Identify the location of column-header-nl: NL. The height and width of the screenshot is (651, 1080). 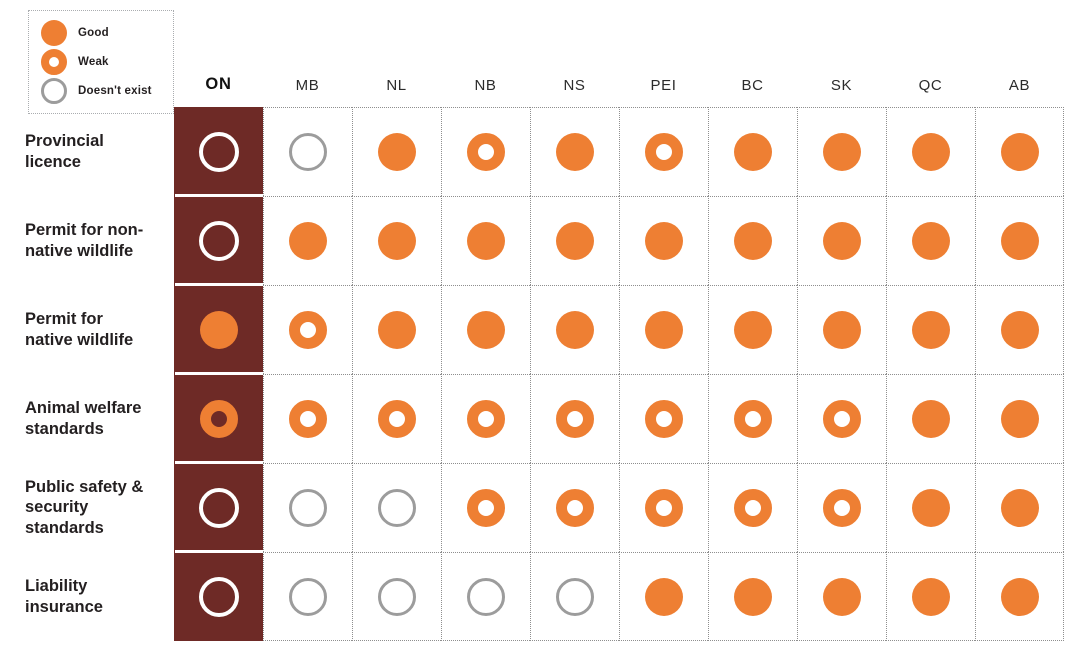
(396, 85).